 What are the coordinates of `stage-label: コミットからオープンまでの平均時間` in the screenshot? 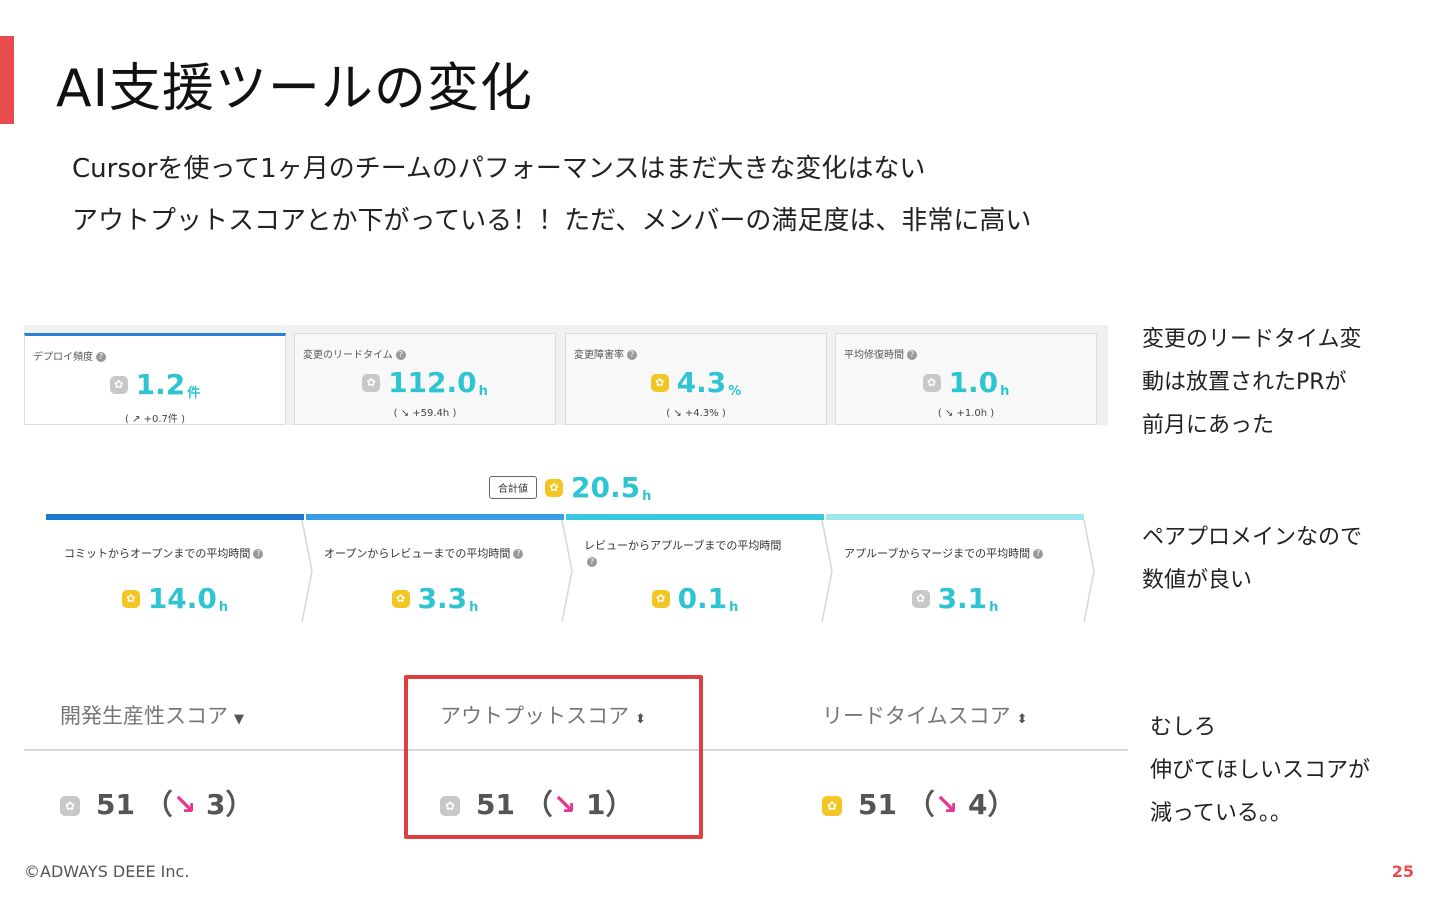 It's located at (157, 553).